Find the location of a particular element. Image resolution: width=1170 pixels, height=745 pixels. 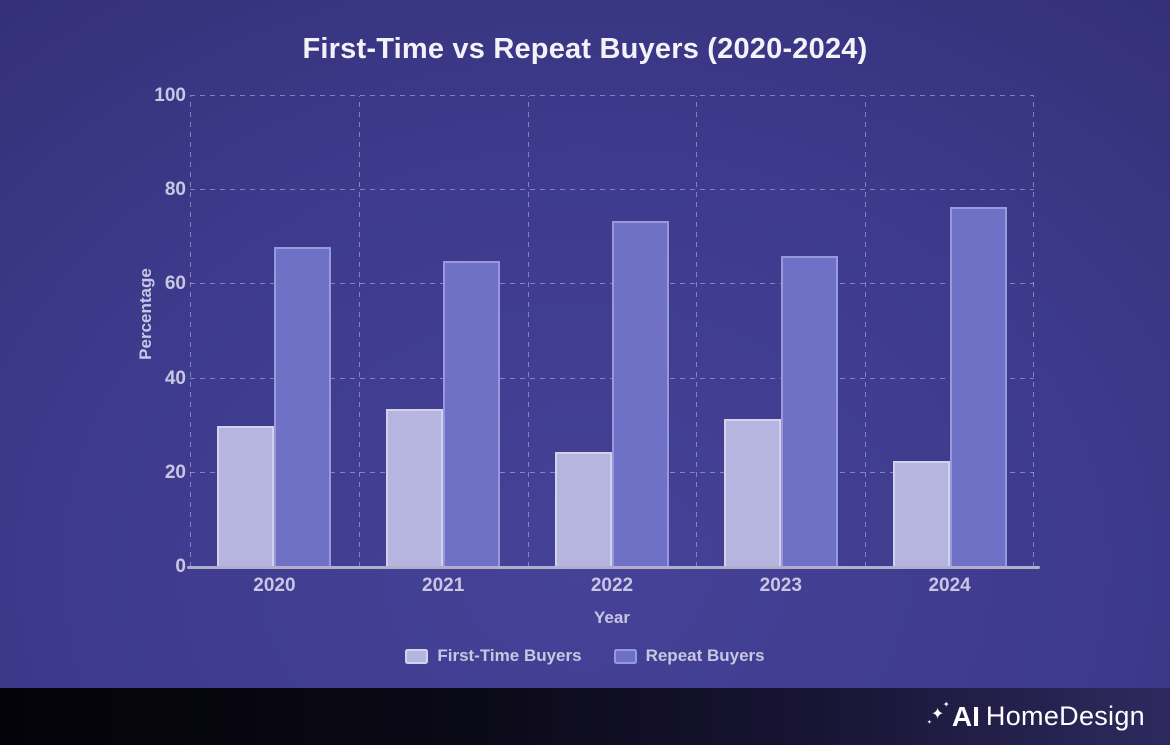

bar-first-time-buyers-2023 is located at coordinates (752, 492).